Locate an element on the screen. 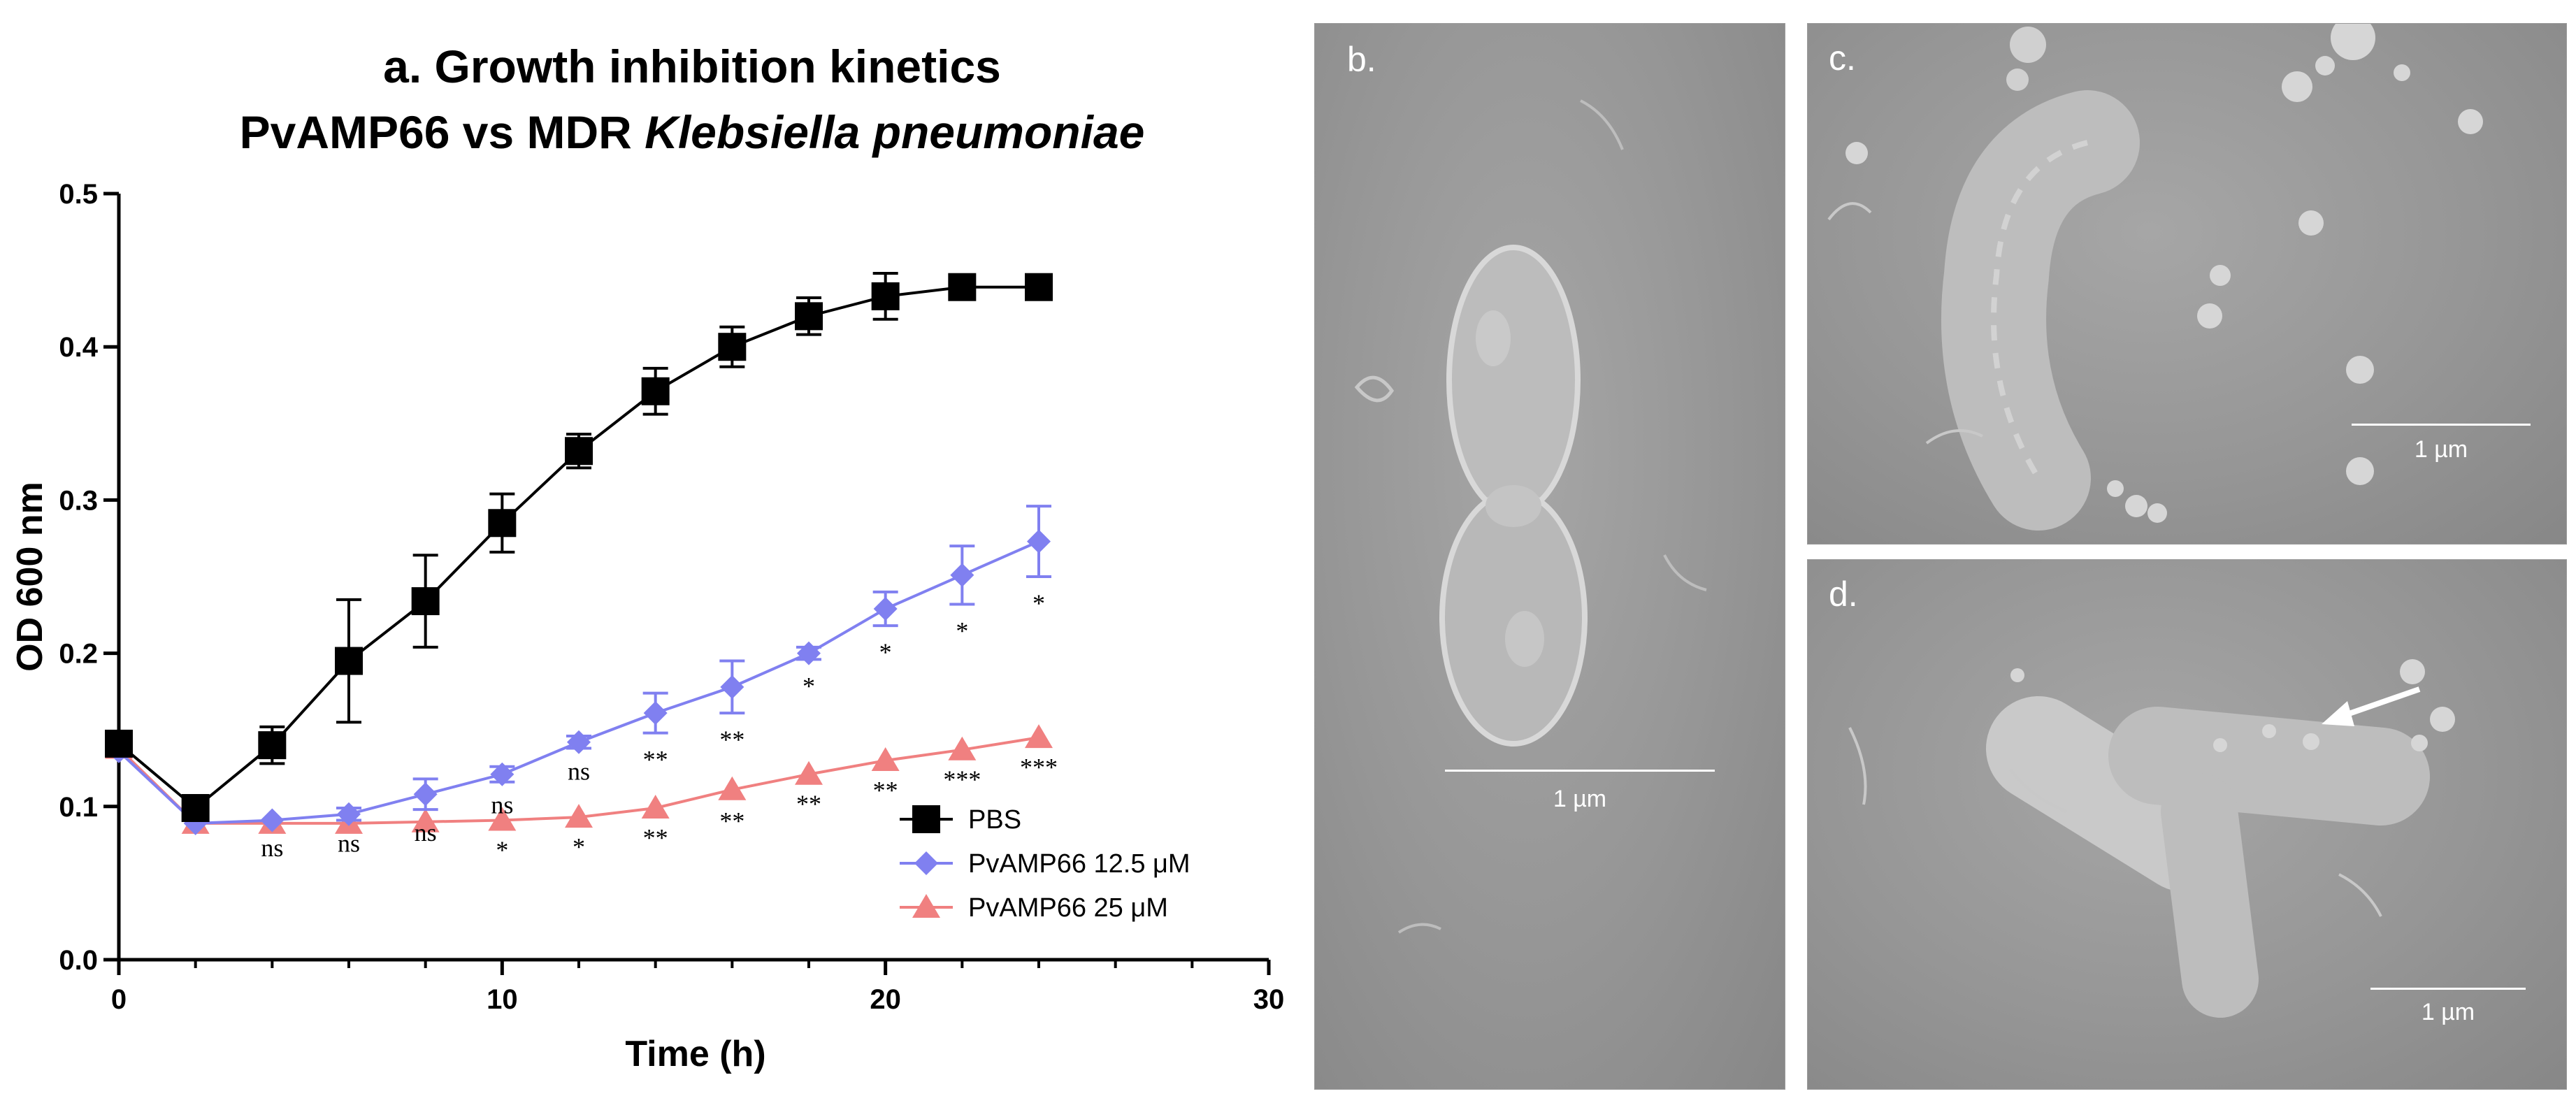  scale-bar-b is located at coordinates (1580, 771).